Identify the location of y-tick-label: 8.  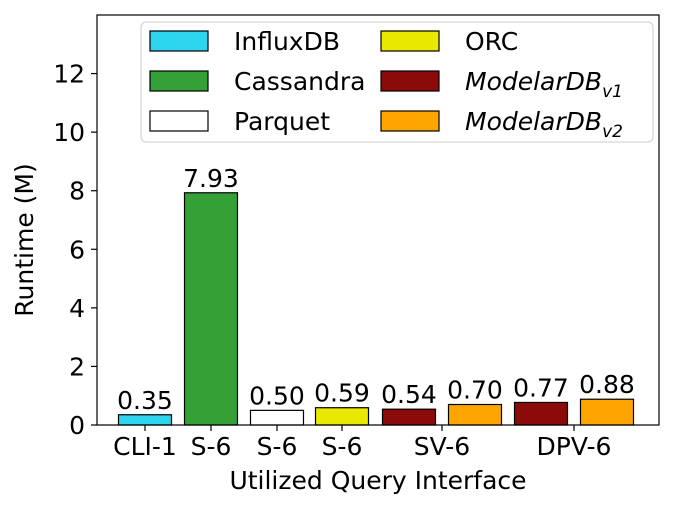
(77, 191).